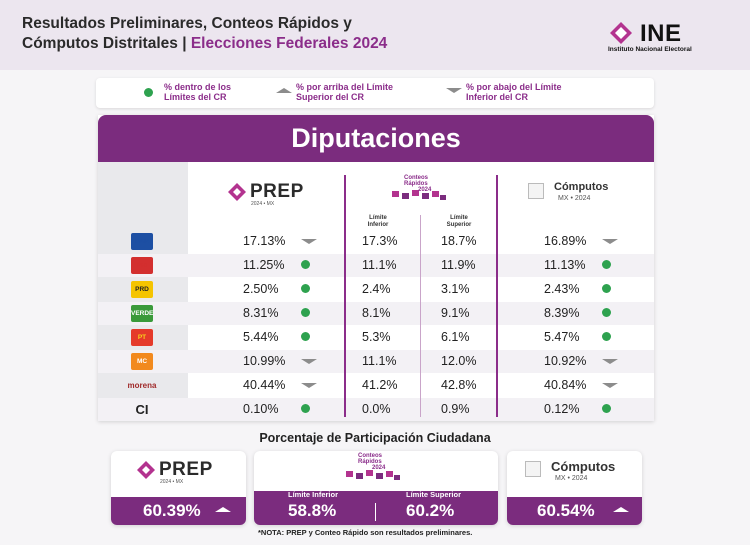 This screenshot has width=750, height=545. I want to click on limite-inferior-value: 0.0%, so click(376, 409).